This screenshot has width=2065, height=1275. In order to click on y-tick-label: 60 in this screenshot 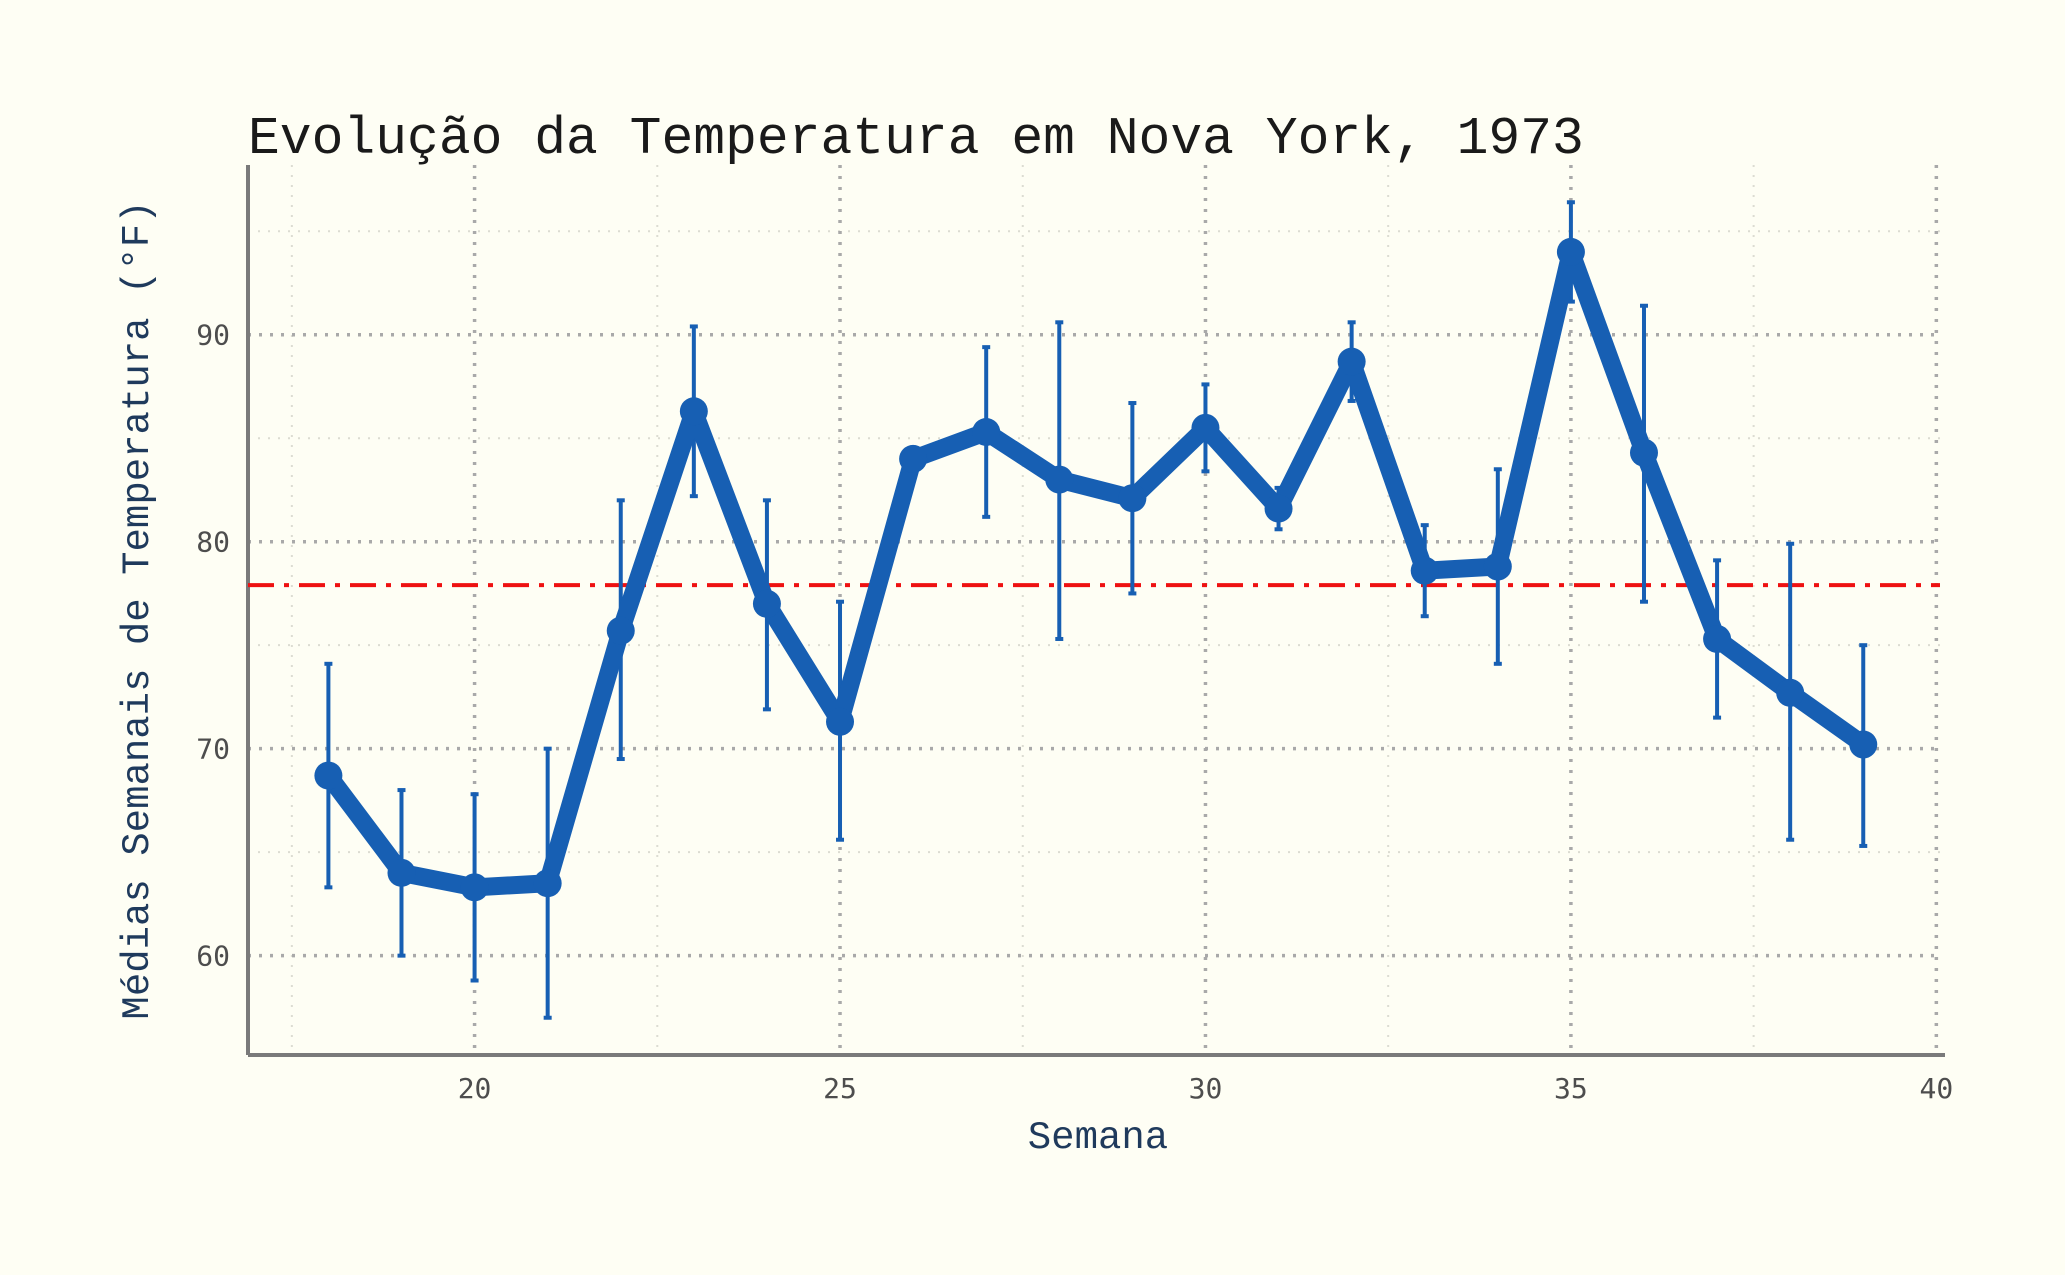, I will do `click(213, 956)`.